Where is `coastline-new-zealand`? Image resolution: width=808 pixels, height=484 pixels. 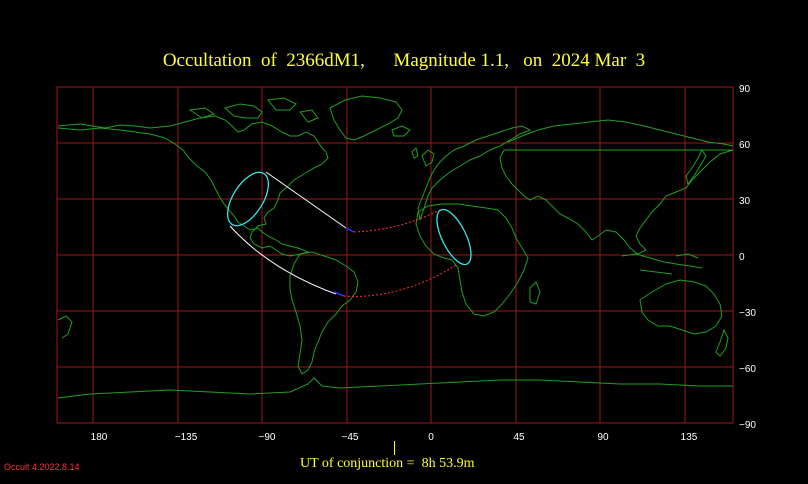
coastline-new-zealand is located at coordinates (393, 336).